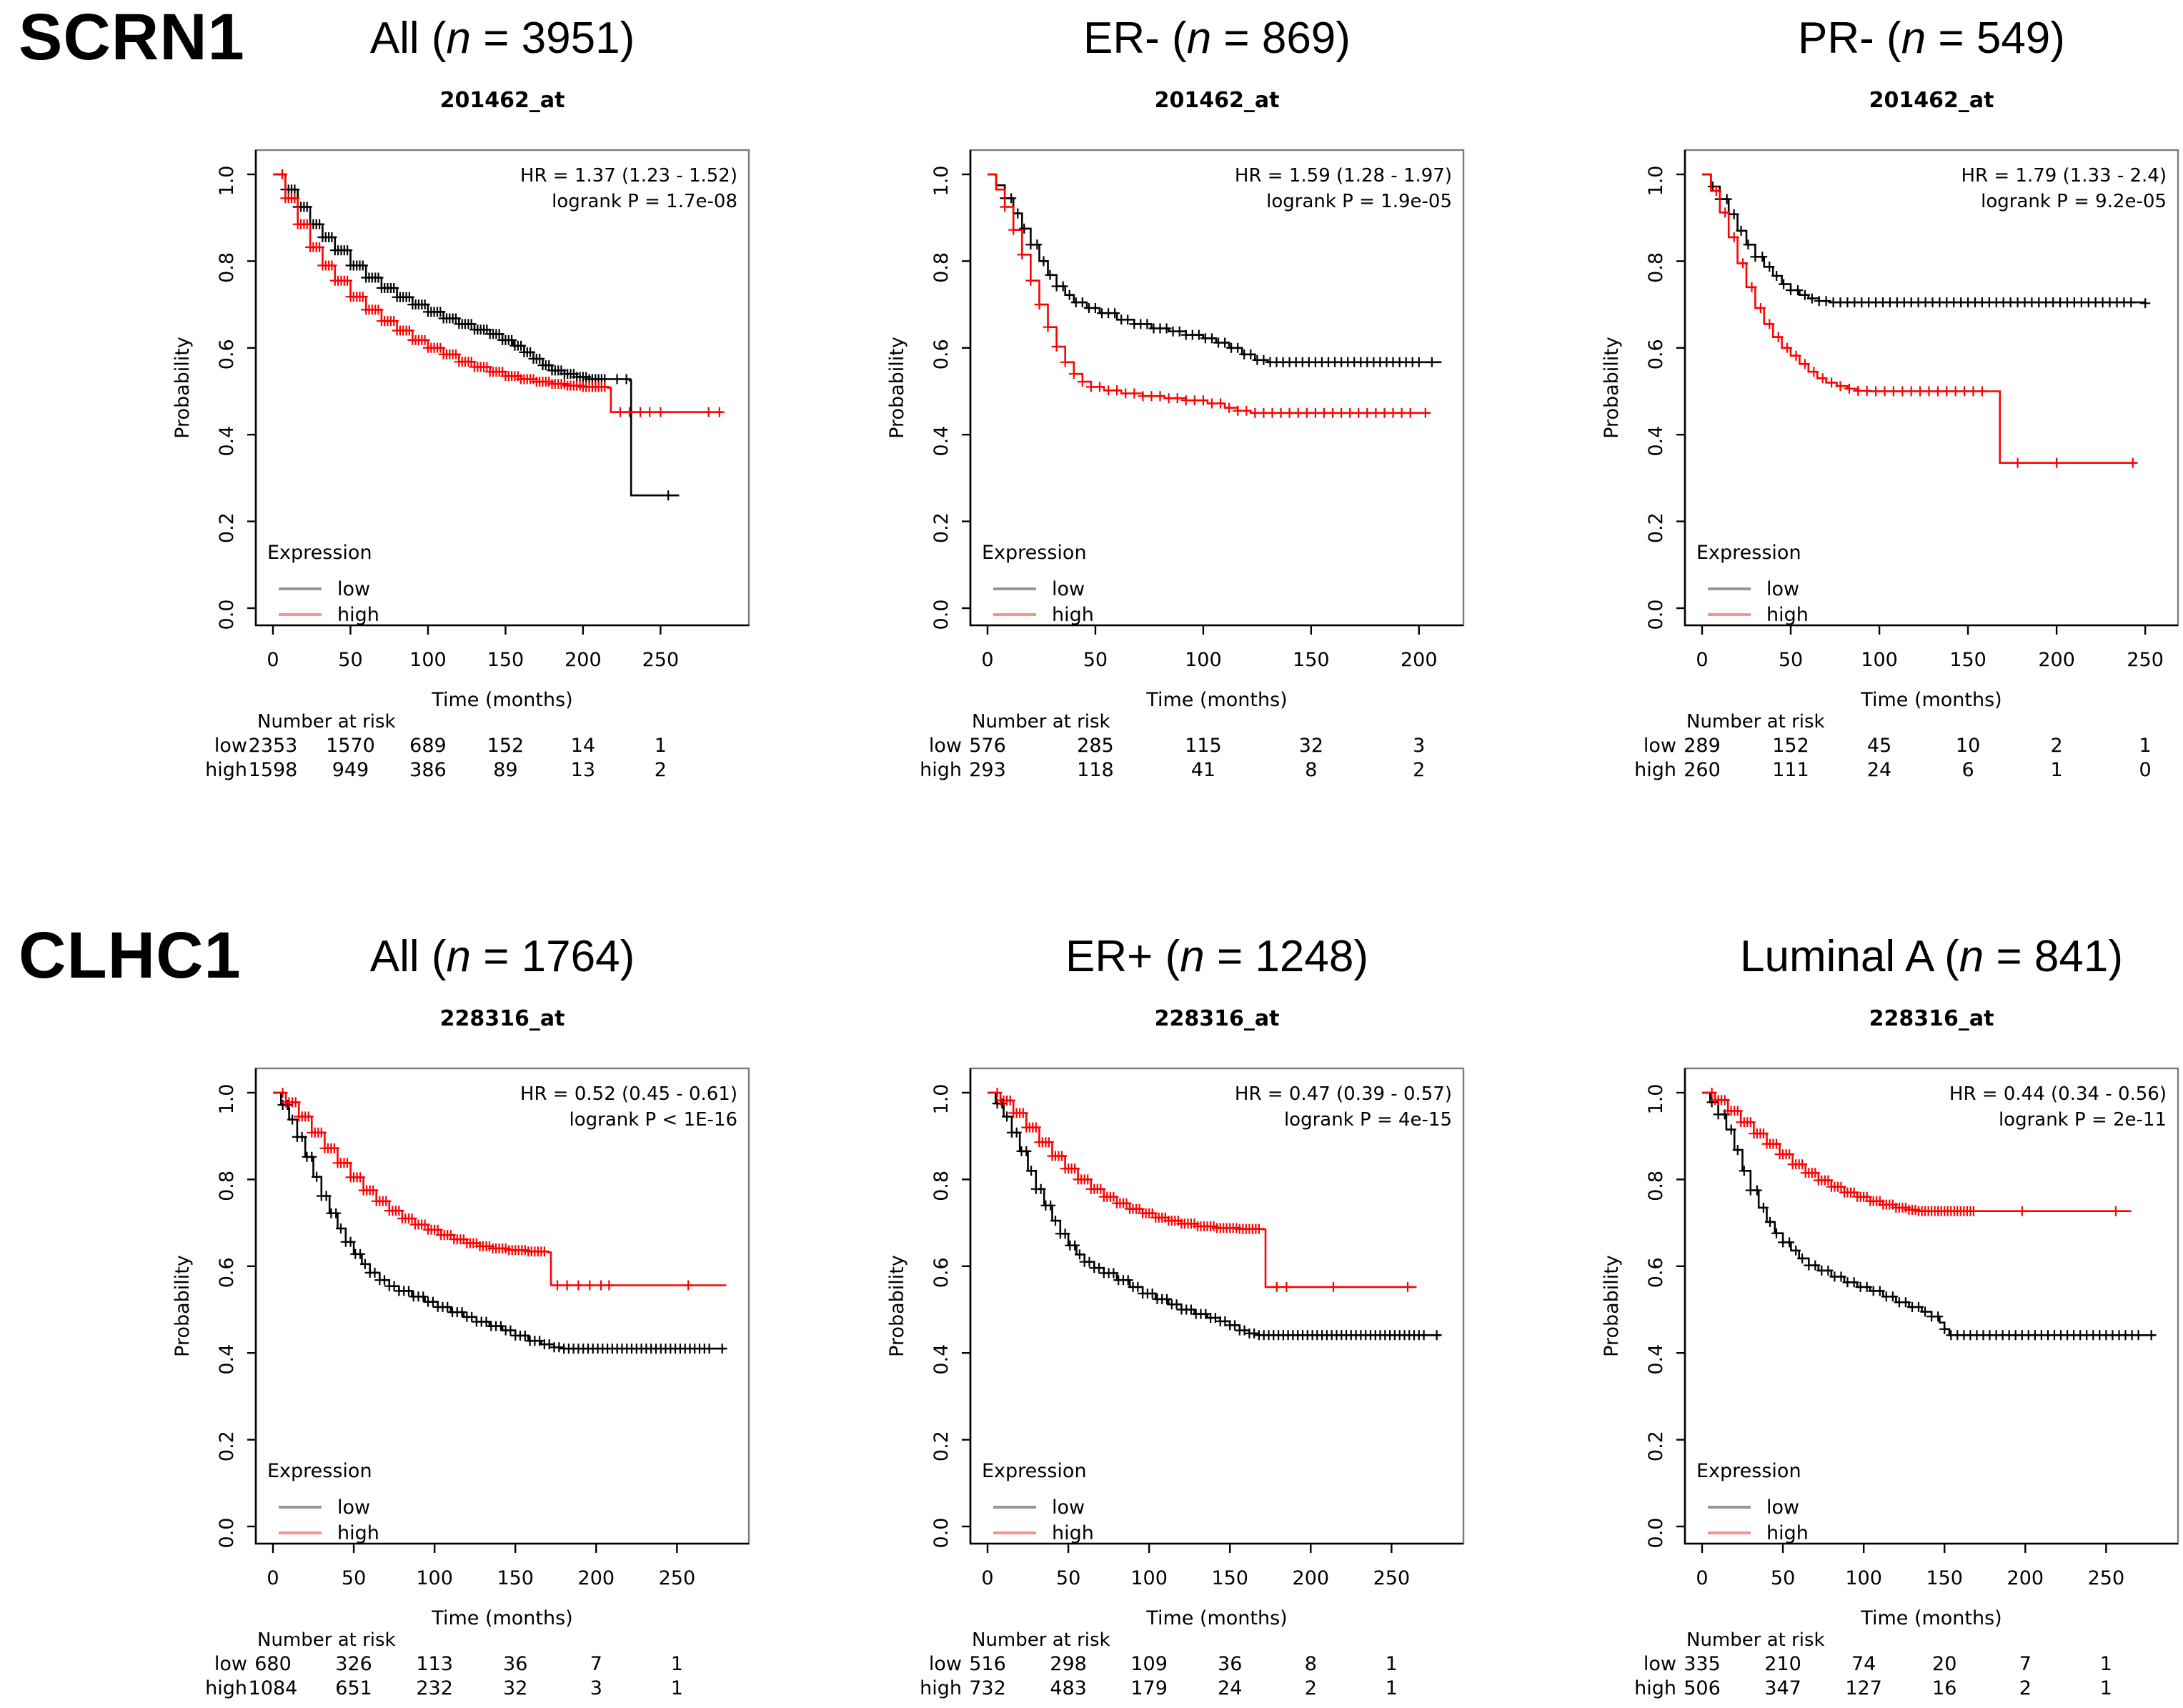 This screenshot has width=2183, height=1708. I want to click on risk-value: 335, so click(1702, 1664).